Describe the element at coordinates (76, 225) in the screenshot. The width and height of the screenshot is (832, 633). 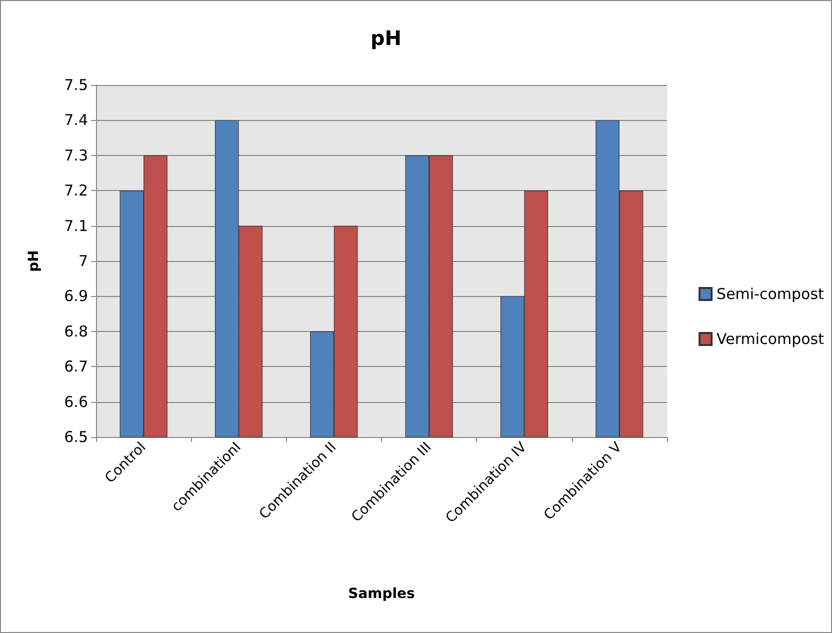
I see `y-tick-label: 7.1` at that location.